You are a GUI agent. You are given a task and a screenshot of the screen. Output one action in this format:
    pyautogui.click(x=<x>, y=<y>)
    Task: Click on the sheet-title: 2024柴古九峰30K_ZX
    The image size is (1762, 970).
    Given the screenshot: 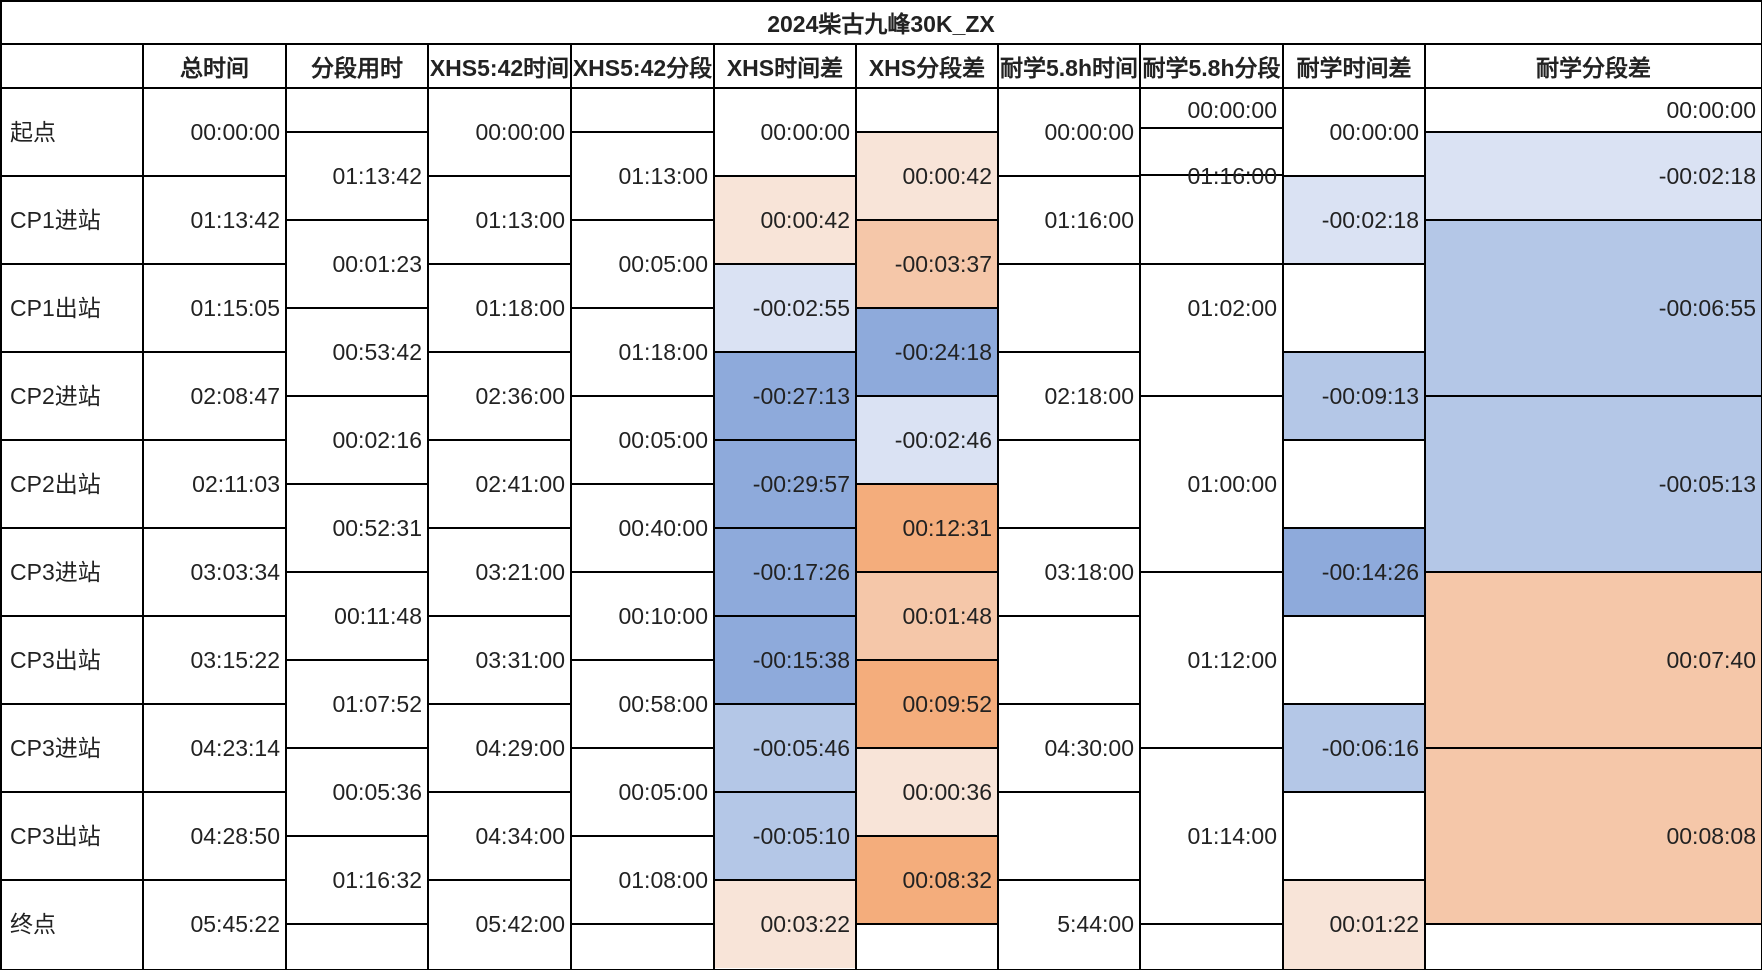 What is the action you would take?
    pyautogui.click(x=881, y=22)
    